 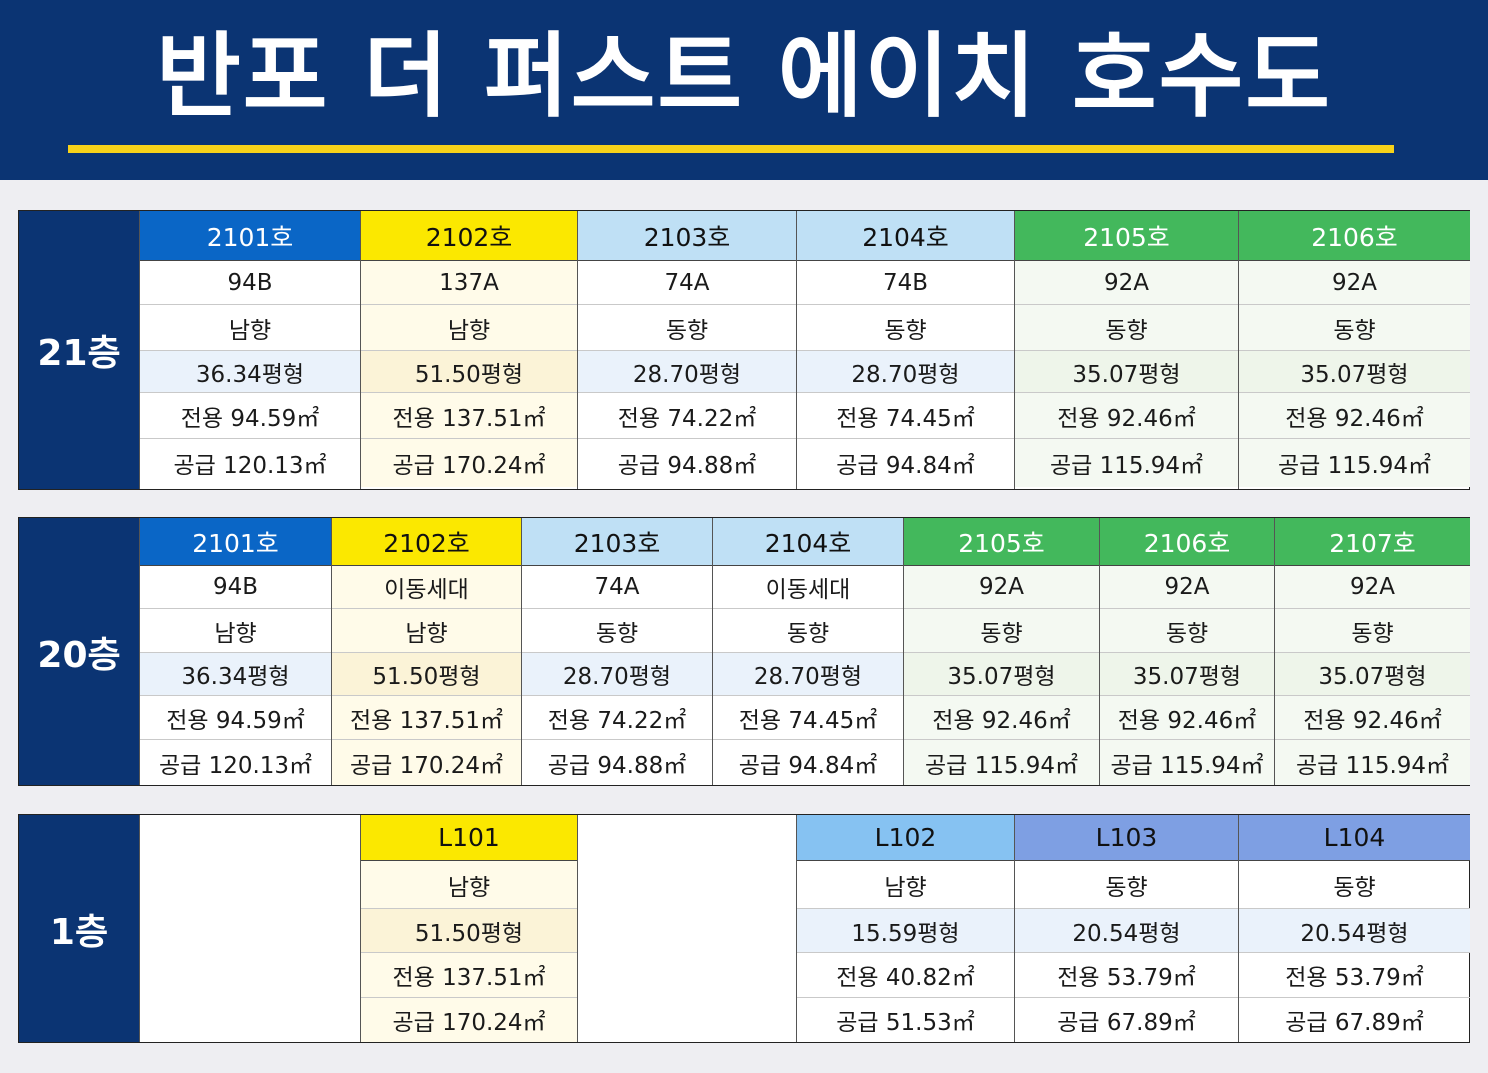 What do you see at coordinates (1354, 236) in the screenshot?
I see `unit-number: 2106호` at bounding box center [1354, 236].